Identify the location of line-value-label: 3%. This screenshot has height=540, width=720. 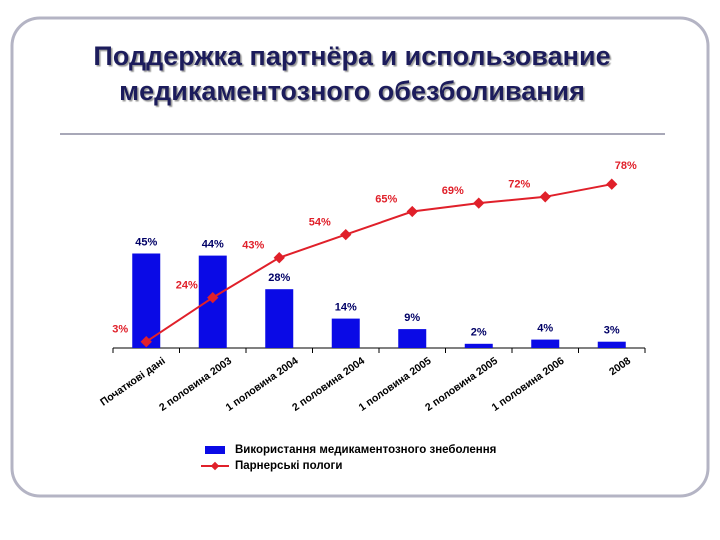
(120, 330).